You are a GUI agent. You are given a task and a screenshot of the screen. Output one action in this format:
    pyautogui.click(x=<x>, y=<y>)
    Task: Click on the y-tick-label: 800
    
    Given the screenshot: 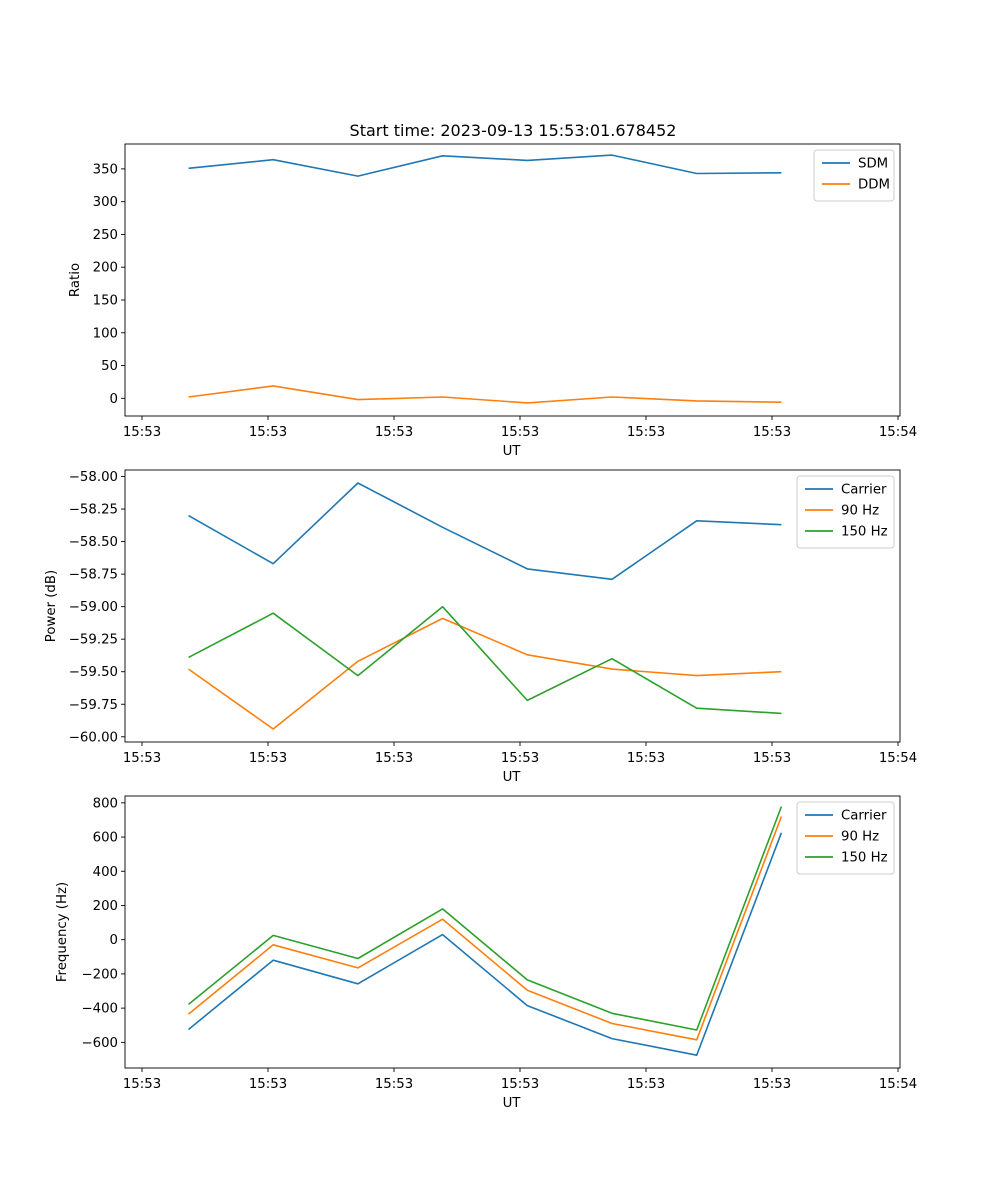 What is the action you would take?
    pyautogui.click(x=105, y=803)
    